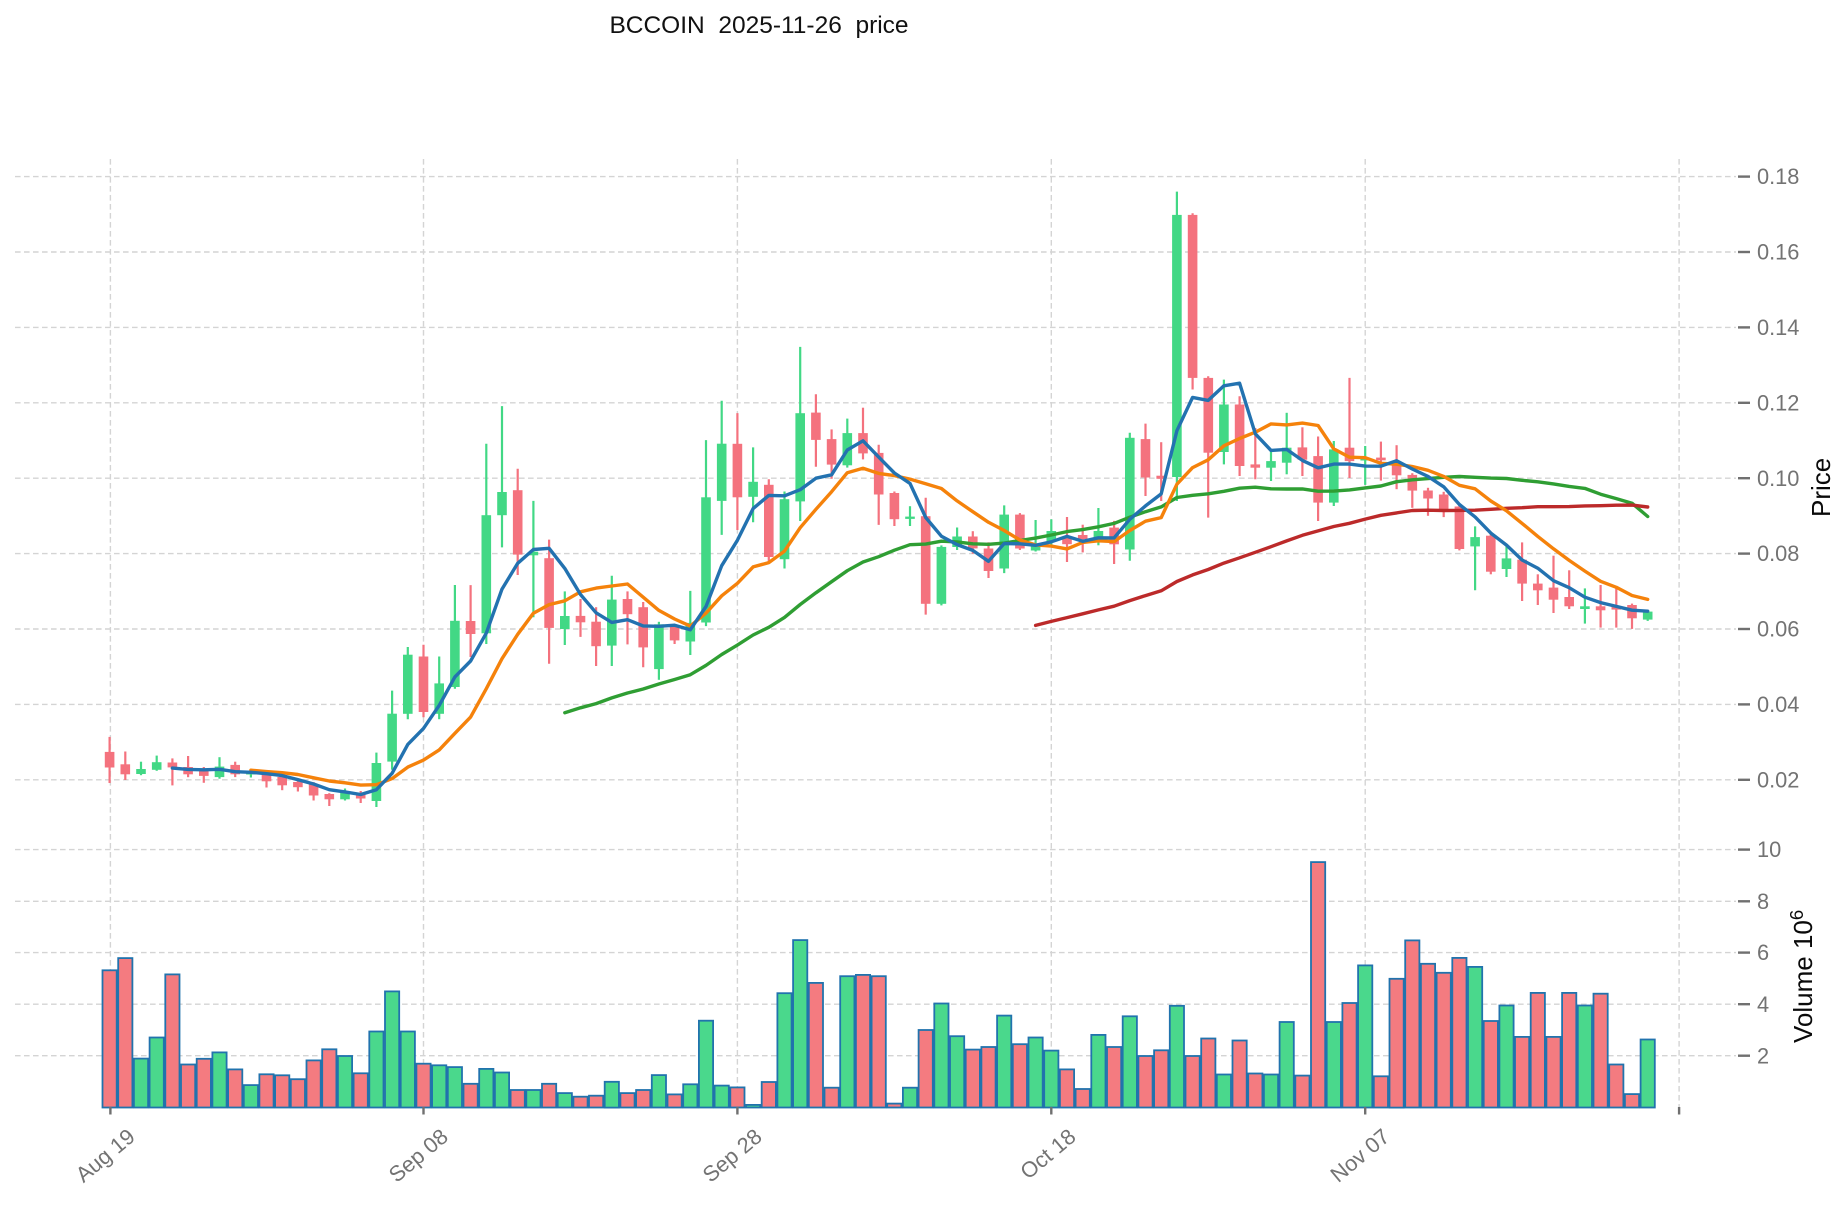 This screenshot has width=1847, height=1207. I want to click on svg-text: 0.18, so click(1778, 176).